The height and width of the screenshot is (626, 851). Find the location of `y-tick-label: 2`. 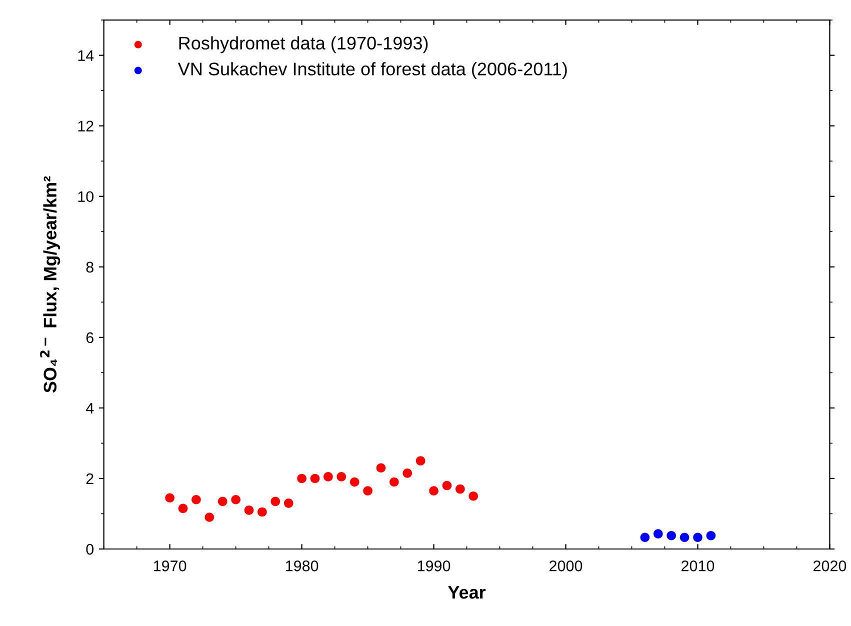

y-tick-label: 2 is located at coordinates (90, 478).